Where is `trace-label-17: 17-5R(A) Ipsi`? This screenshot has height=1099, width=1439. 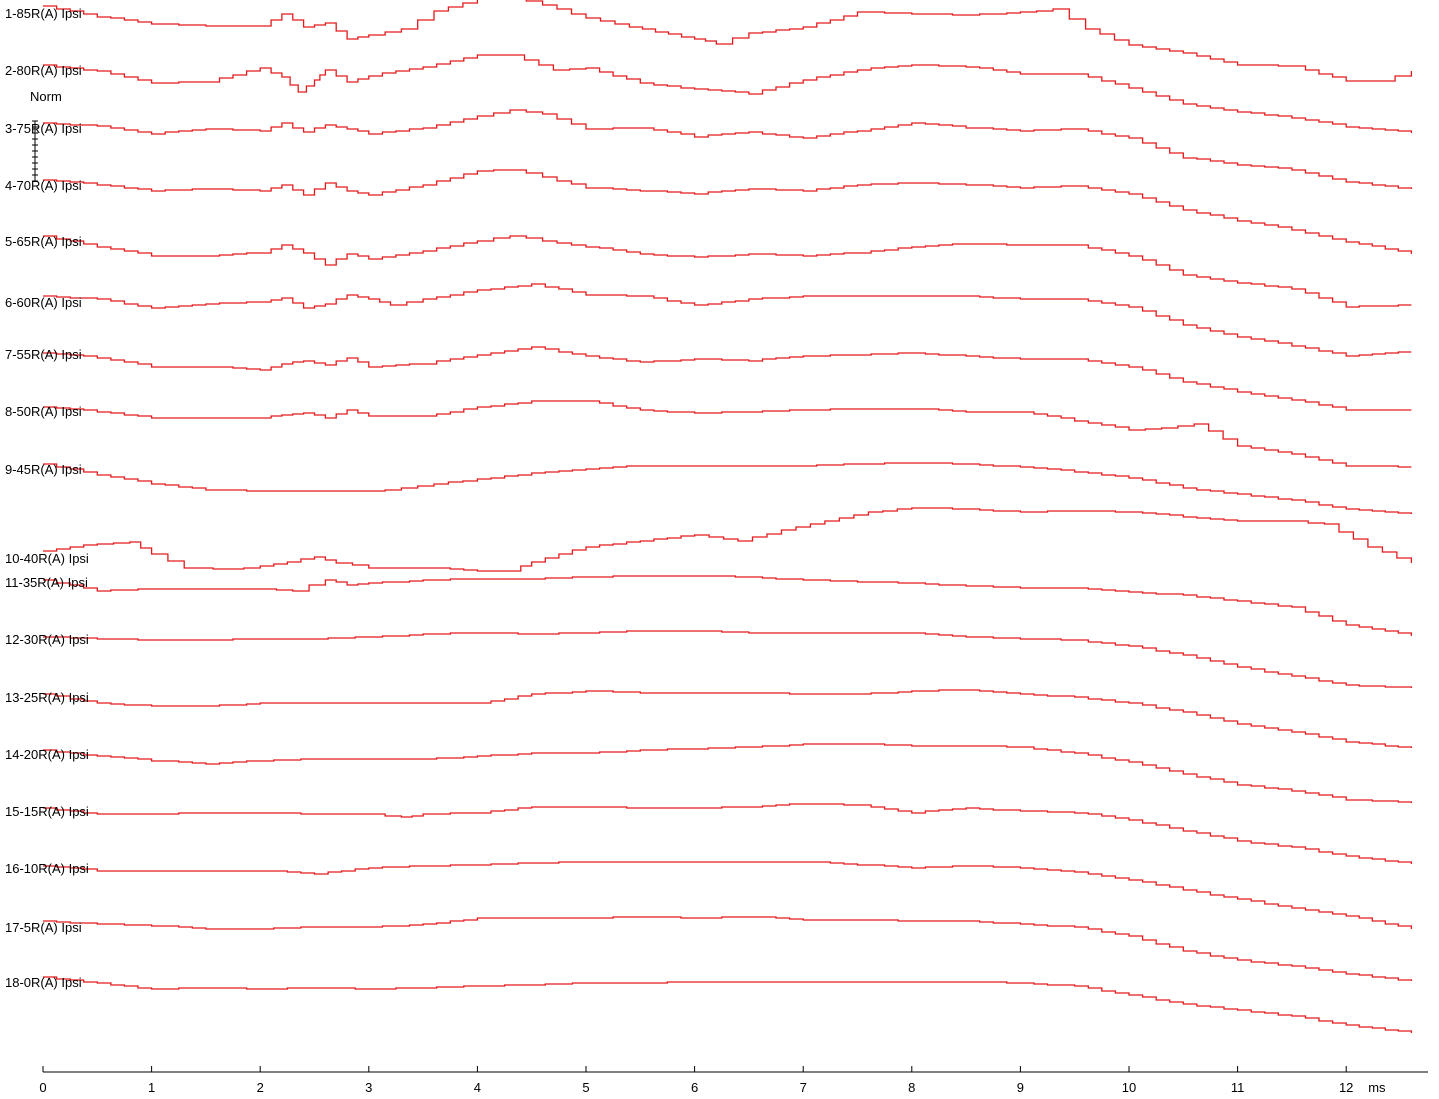
trace-label-17: 17-5R(A) Ipsi is located at coordinates (43, 927).